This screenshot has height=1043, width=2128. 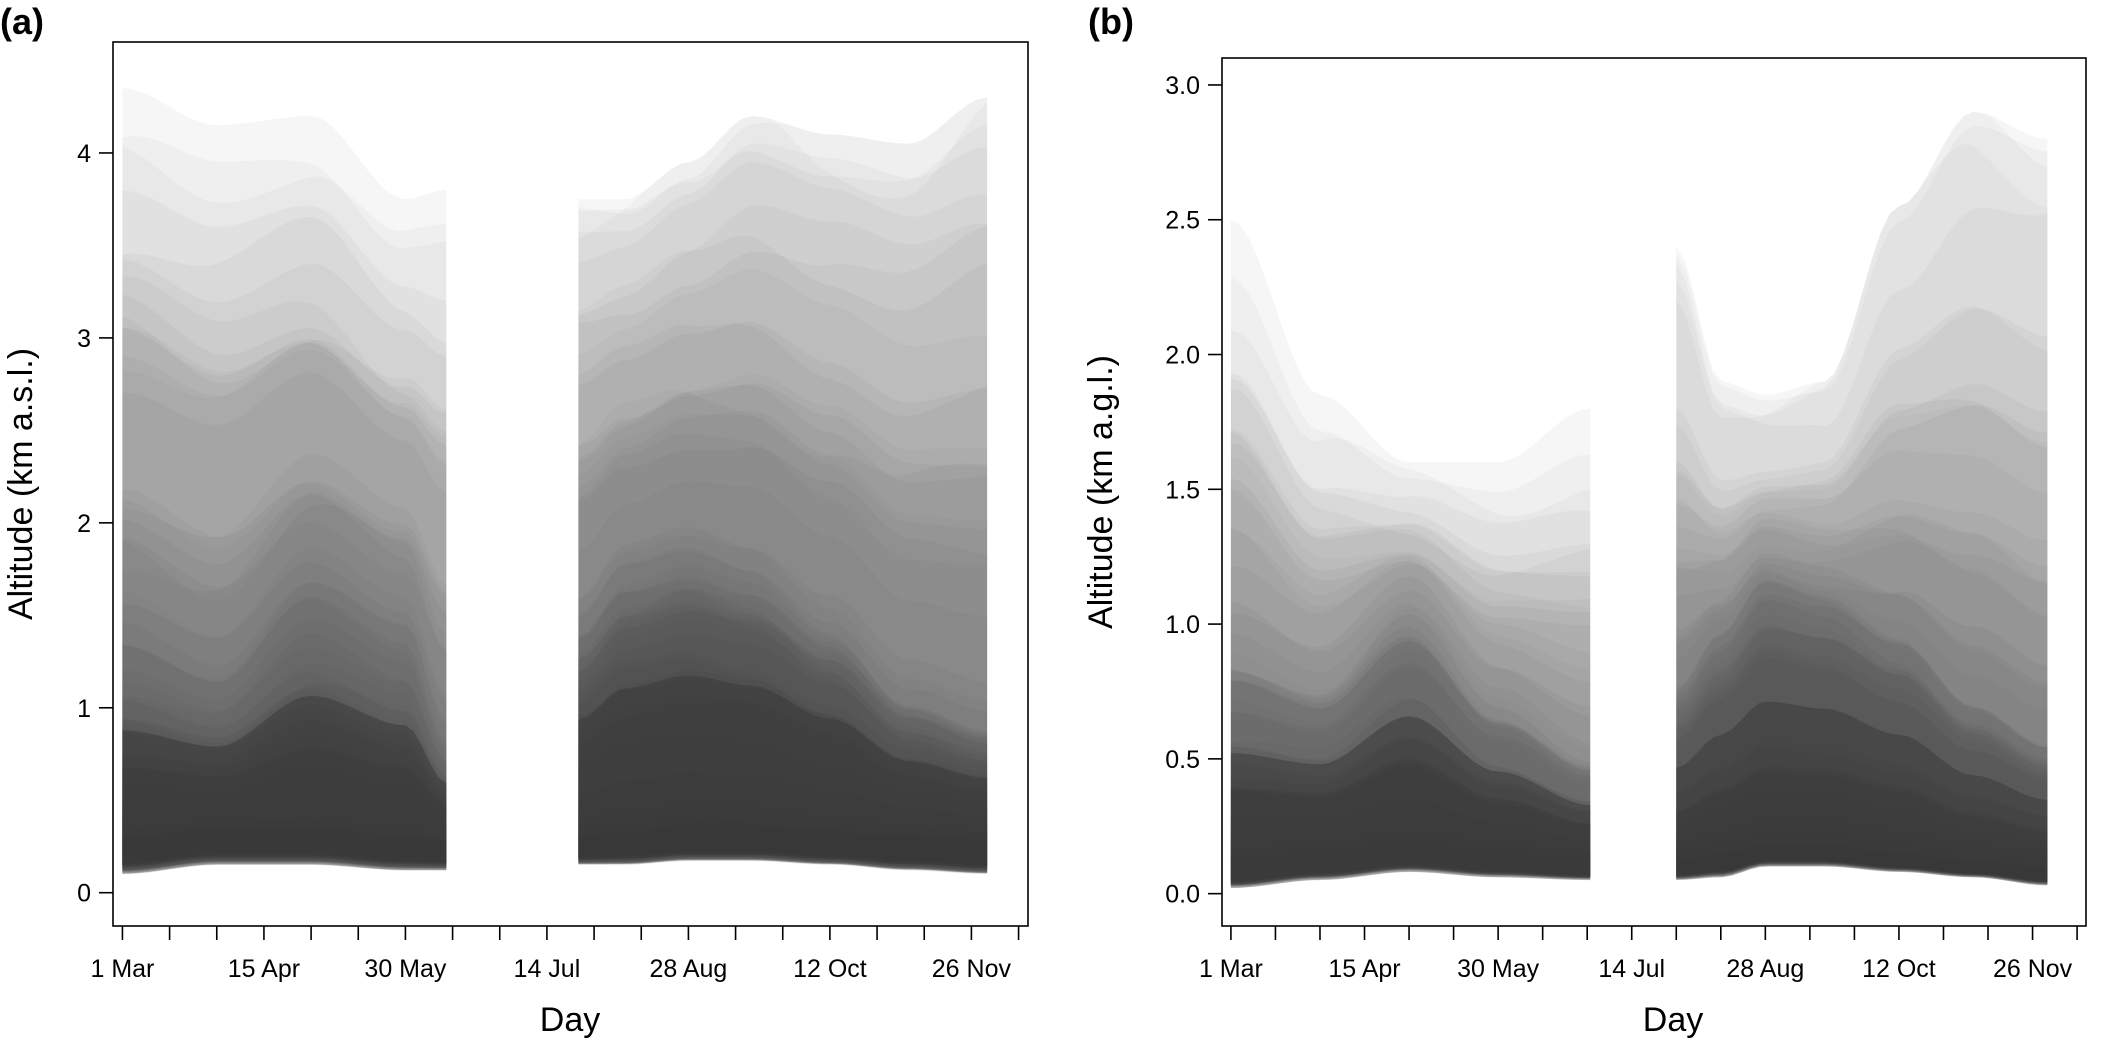 What do you see at coordinates (84, 524) in the screenshot?
I see `y-tick-label: 2` at bounding box center [84, 524].